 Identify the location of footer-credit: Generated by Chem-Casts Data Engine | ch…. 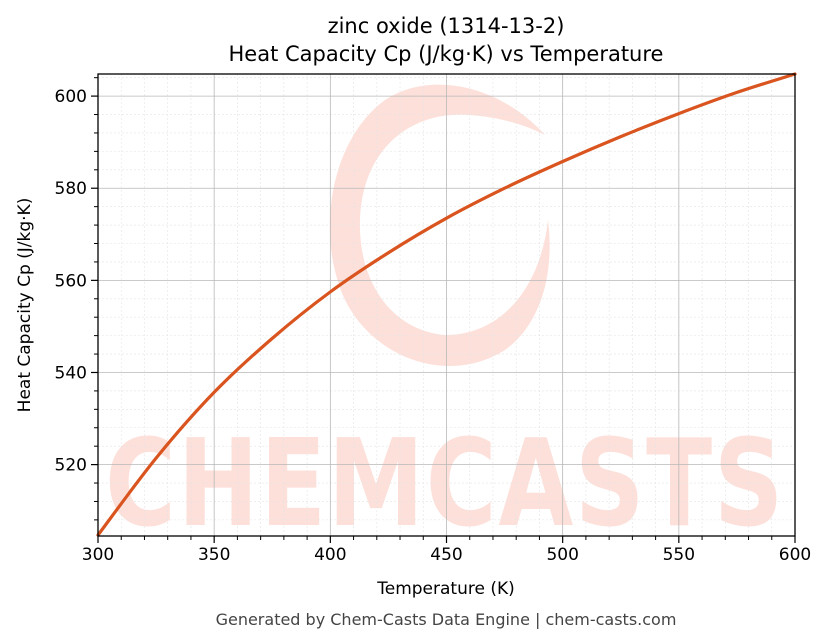
(446, 619).